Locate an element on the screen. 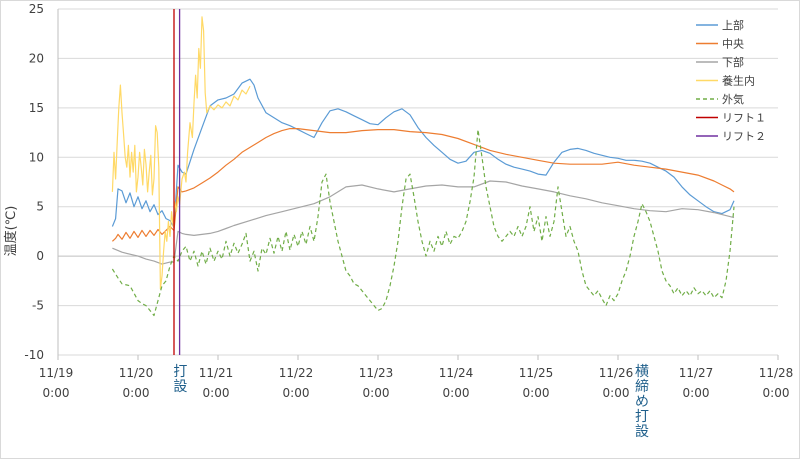 This screenshot has height=463, width=800. x-tick-date-8: 11/27 is located at coordinates (696, 373).